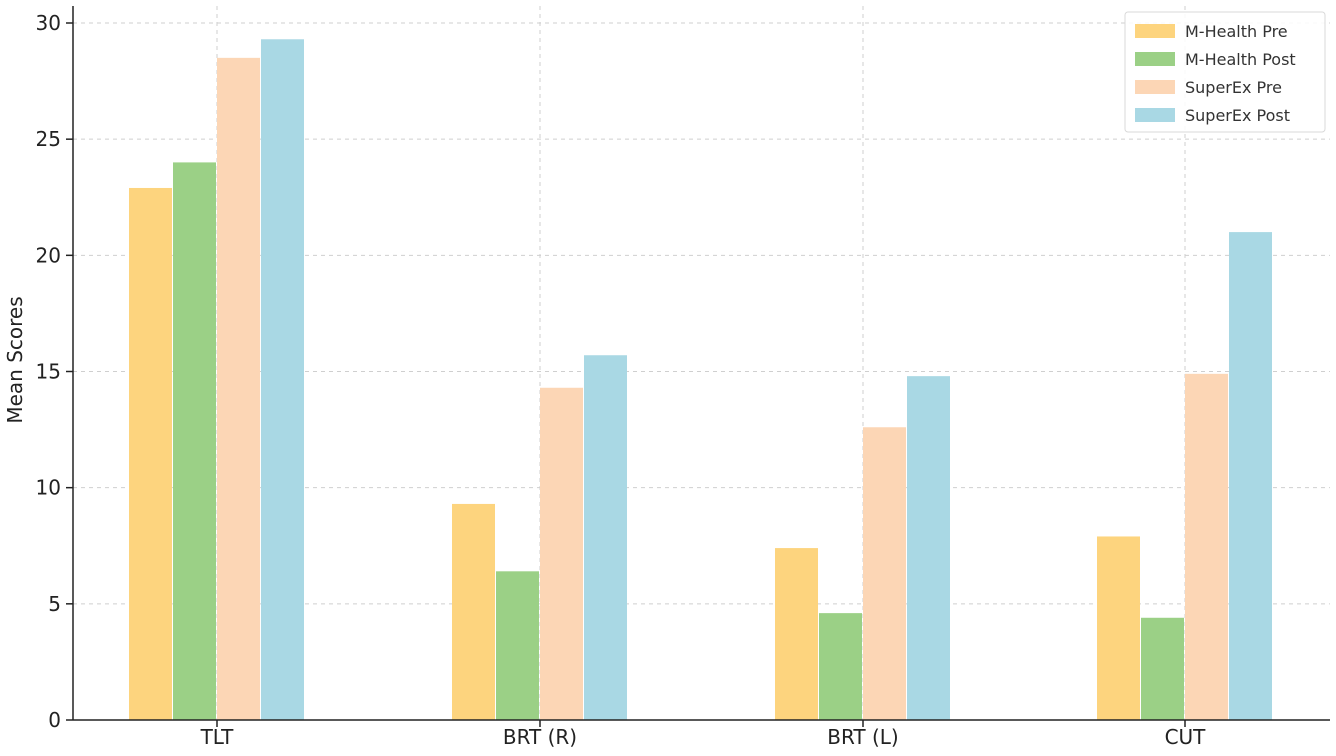 The width and height of the screenshot is (1336, 756). What do you see at coordinates (150, 453) in the screenshot?
I see `bar-m-health-pre-tlt` at bounding box center [150, 453].